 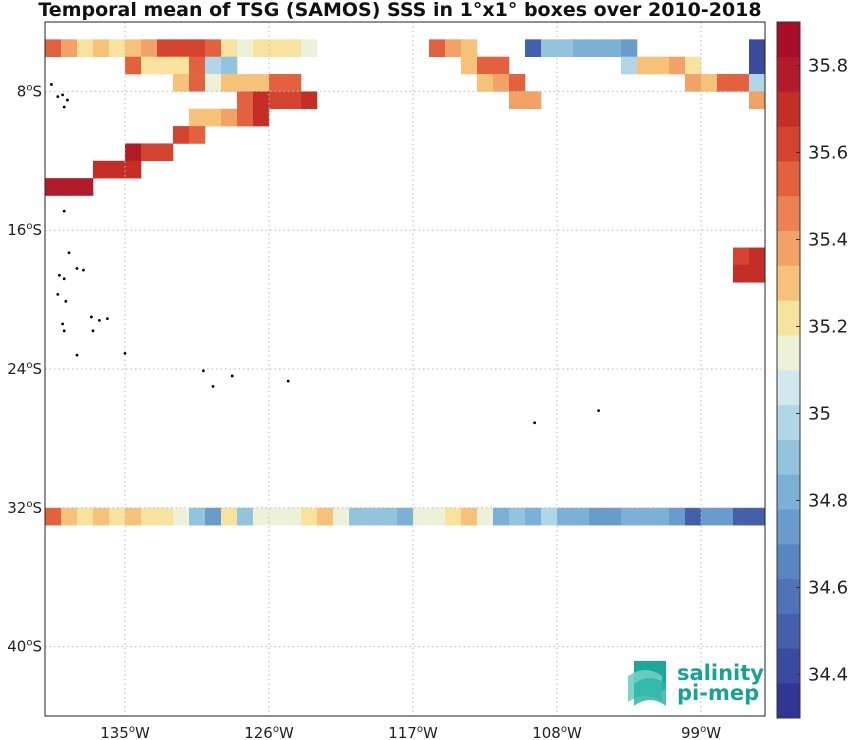 I want to click on salinity-pi-mep-logo: salinity pi-mep, so click(x=696, y=683).